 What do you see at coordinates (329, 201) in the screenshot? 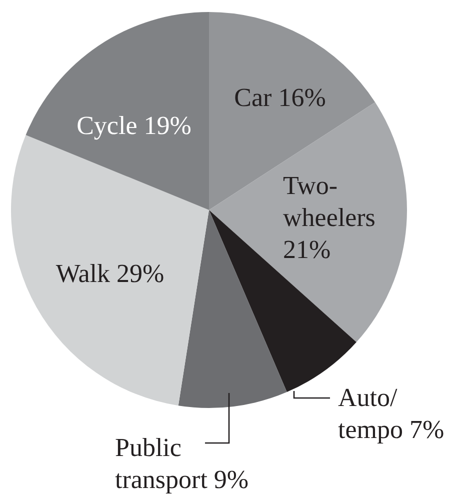
I see `slice-label: Two-wheelers` at bounding box center [329, 201].